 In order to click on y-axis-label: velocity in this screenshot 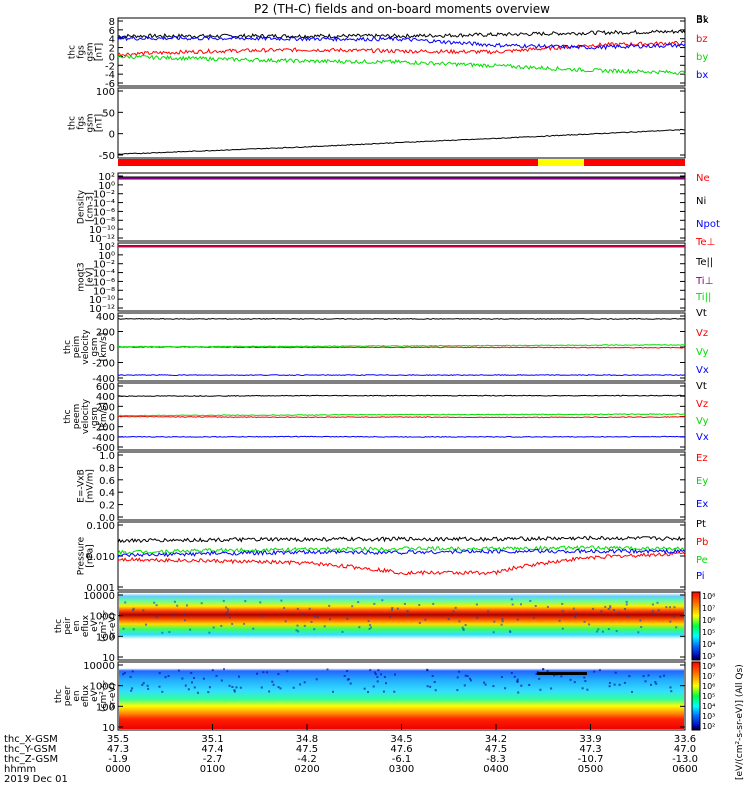, I will do `click(86, 416)`.